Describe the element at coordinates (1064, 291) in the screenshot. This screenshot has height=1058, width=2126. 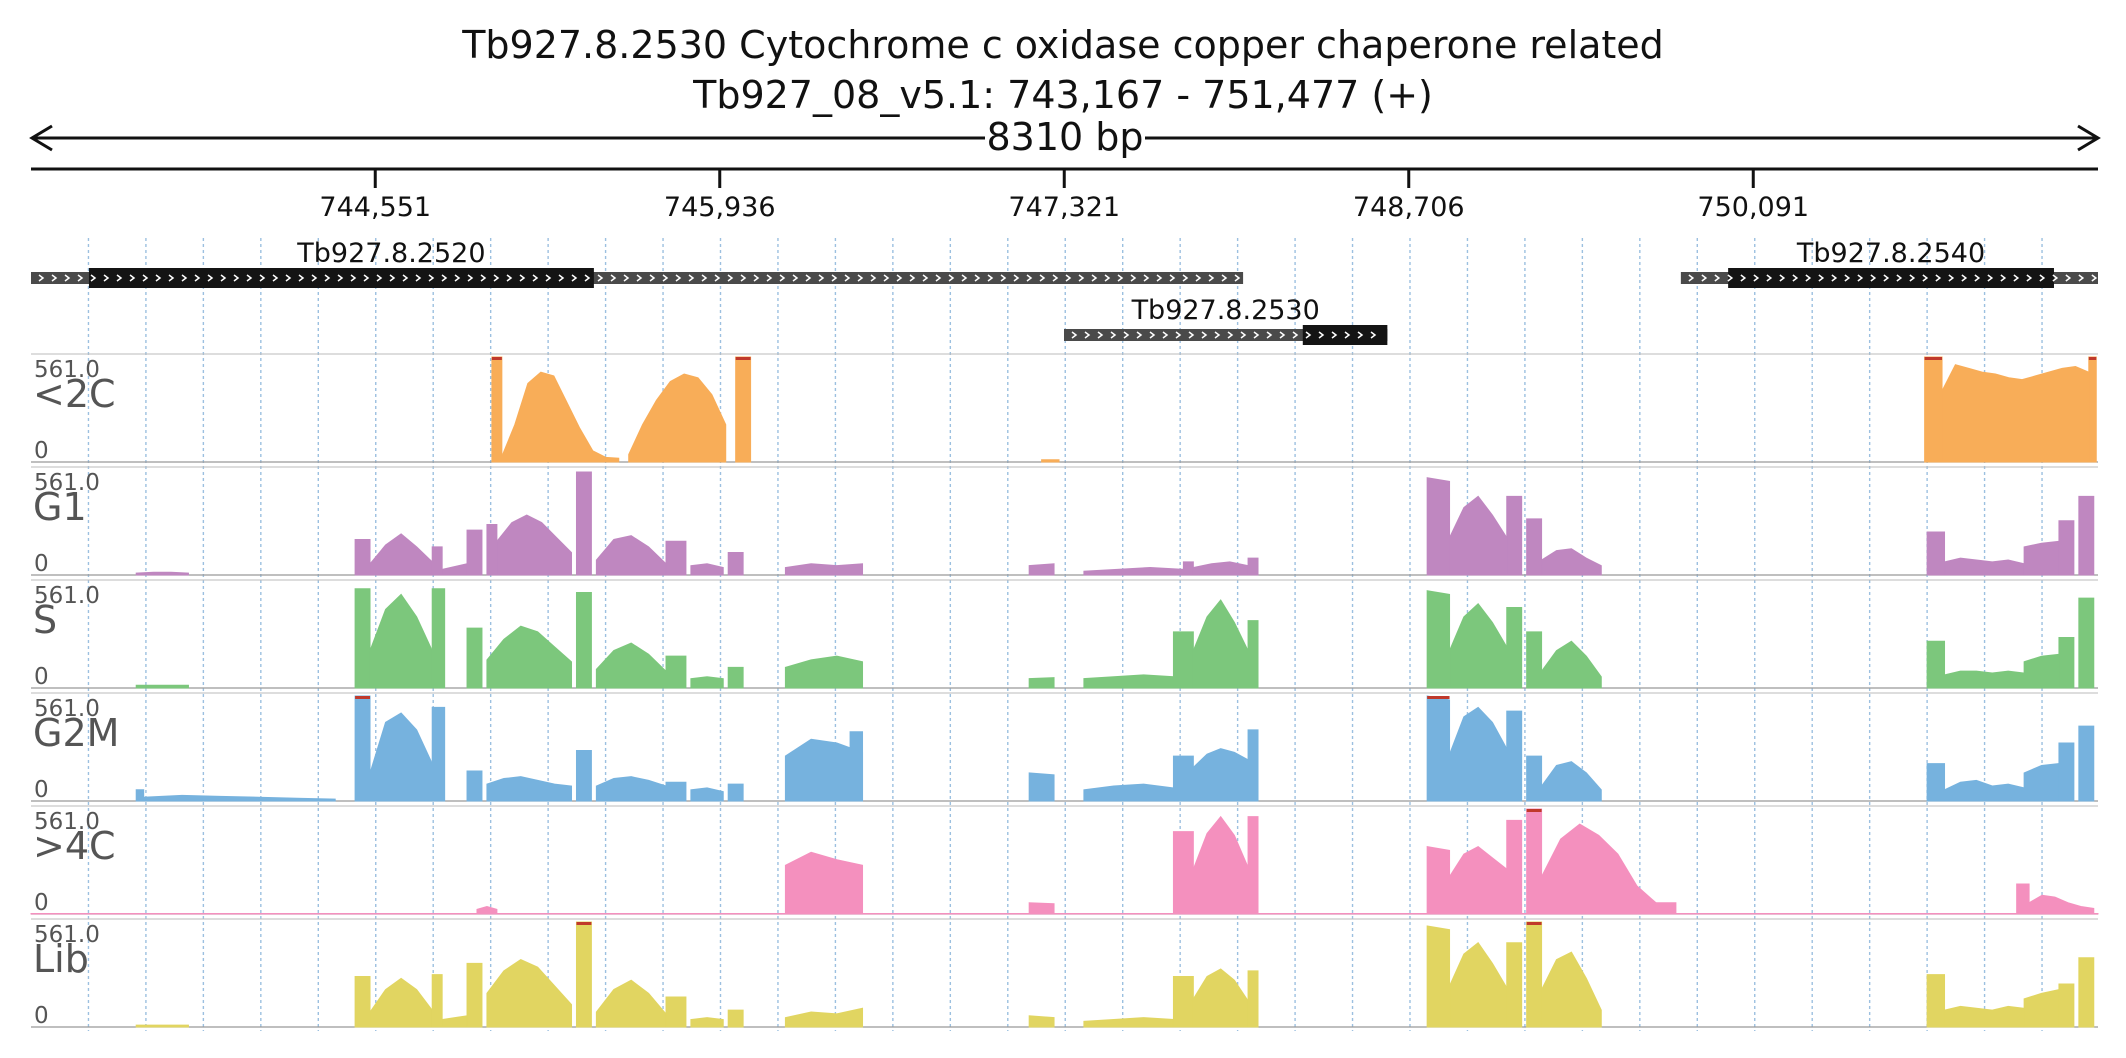
I see `gene-track: Tb927.8.2520 Tb927.8.2530 Tb927.8.2540` at that location.